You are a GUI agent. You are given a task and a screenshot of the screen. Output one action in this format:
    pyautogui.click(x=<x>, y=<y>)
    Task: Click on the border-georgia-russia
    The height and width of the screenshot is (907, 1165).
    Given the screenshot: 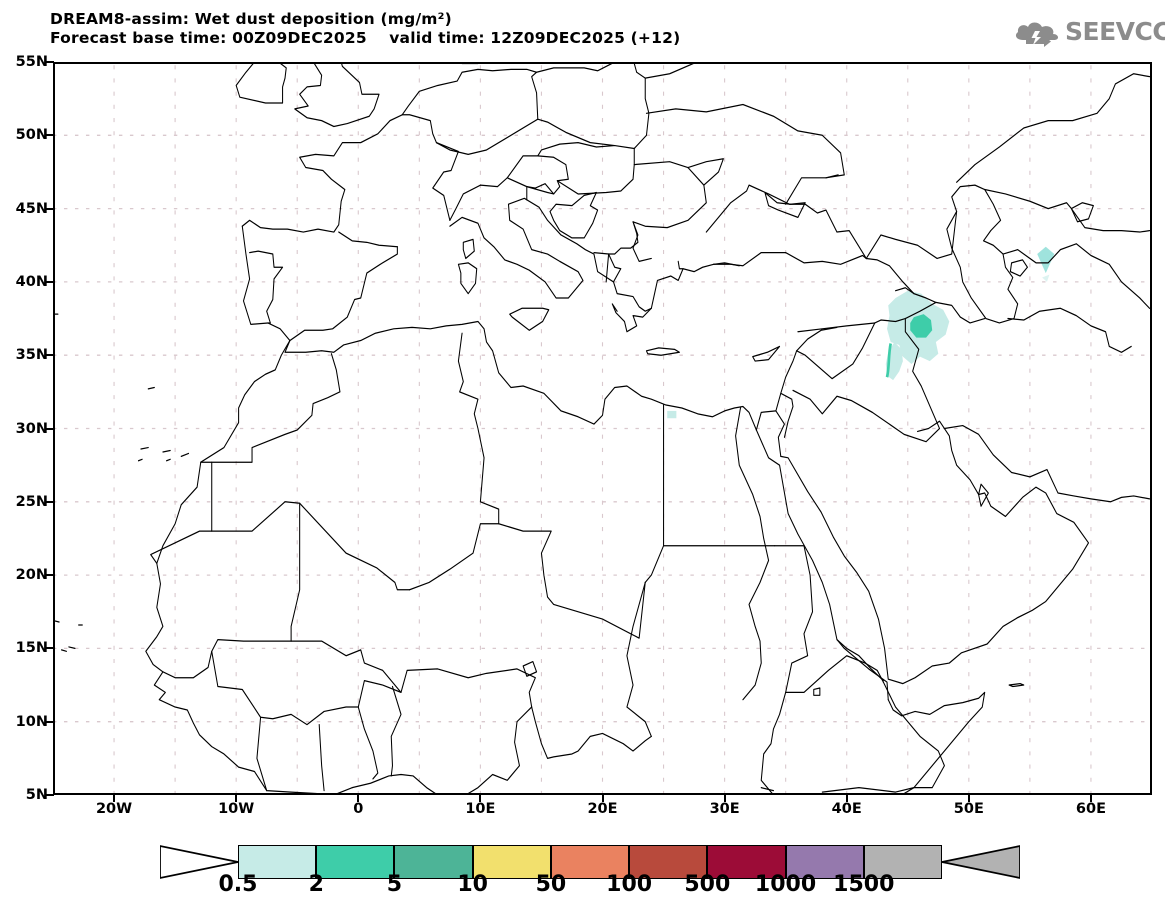 What is the action you would take?
    pyautogui.click(x=911, y=235)
    